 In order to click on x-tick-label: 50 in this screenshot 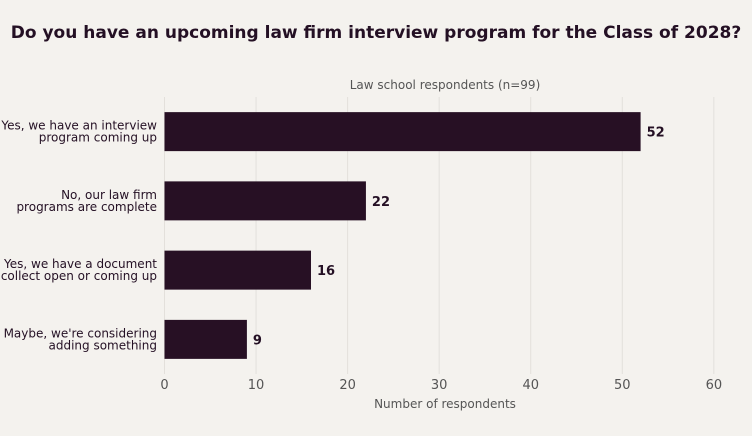, I will do `click(622, 385)`.